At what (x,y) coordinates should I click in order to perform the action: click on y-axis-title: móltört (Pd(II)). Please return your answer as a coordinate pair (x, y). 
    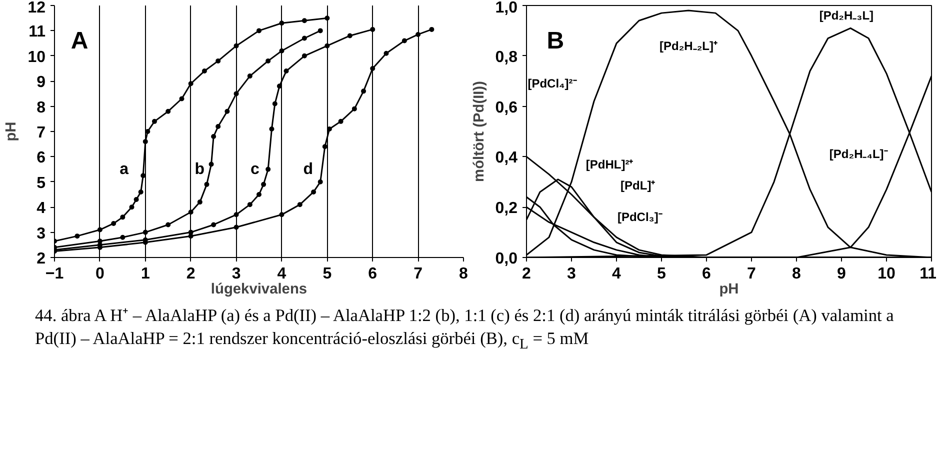
    Looking at the image, I should click on (479, 131).